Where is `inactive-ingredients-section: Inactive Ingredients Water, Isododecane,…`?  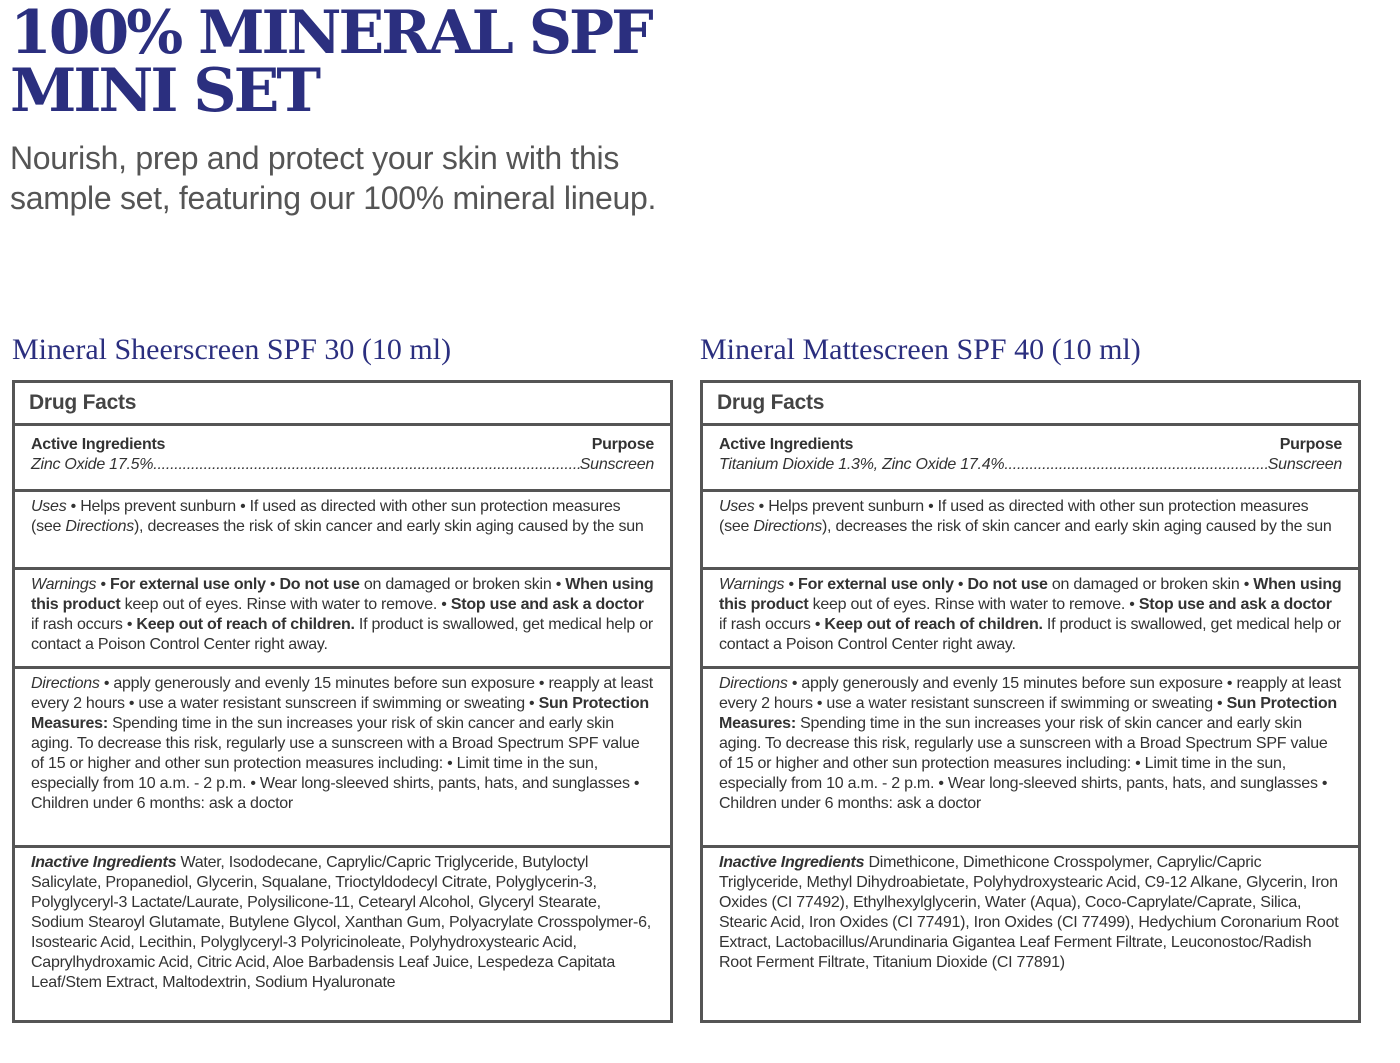
inactive-ingredients-section: Inactive Ingredients Water, Isododecane,… is located at coordinates (342, 932).